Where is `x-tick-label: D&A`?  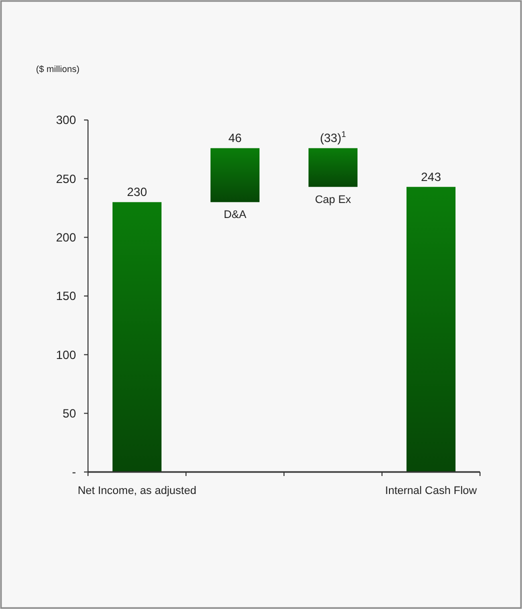
x-tick-label: D&A is located at coordinates (235, 215).